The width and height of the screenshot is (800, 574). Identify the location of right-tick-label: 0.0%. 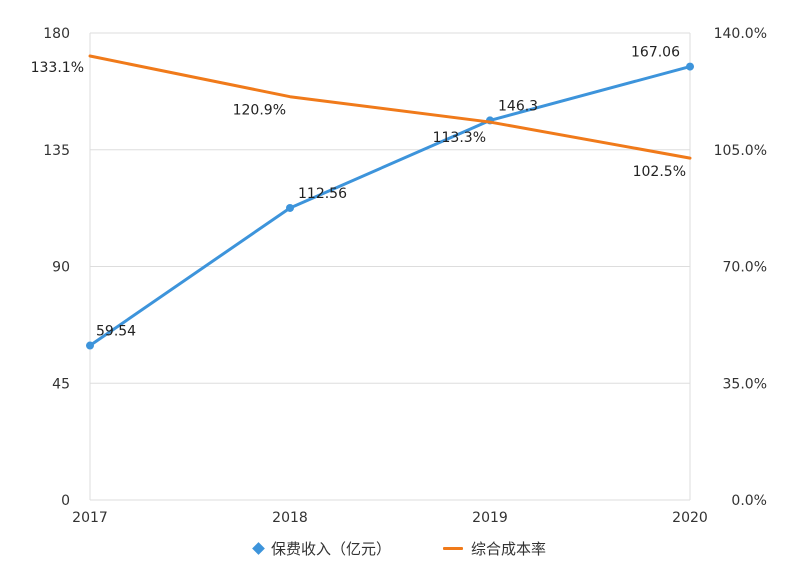
(749, 501).